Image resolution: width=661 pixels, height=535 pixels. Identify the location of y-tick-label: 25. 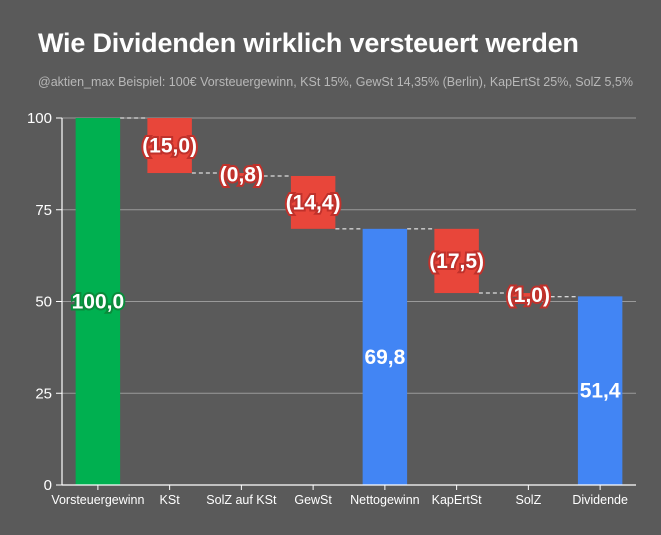
(43, 393).